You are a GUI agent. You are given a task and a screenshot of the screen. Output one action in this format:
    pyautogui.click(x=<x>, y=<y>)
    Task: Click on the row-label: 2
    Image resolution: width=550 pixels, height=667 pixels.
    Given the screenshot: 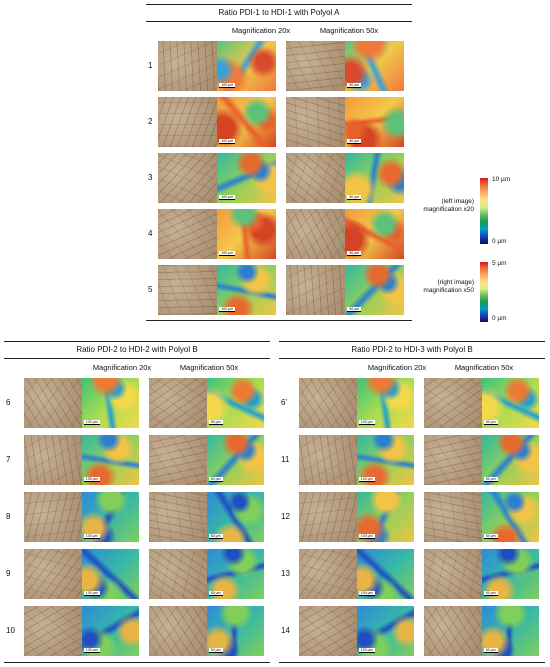 What is the action you would take?
    pyautogui.click(x=150, y=121)
    